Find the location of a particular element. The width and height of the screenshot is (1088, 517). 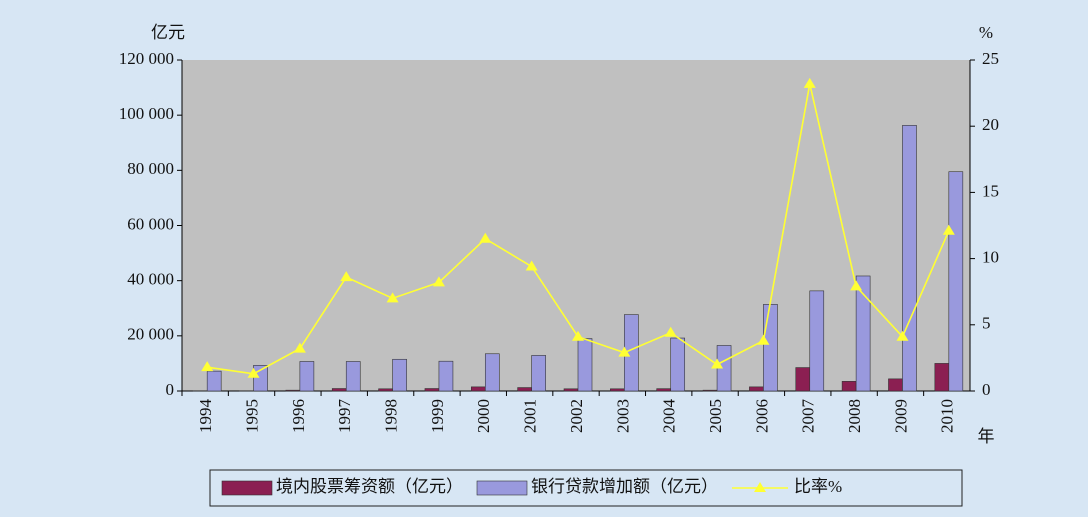

x-tick-label: 1996 is located at coordinates (298, 416).